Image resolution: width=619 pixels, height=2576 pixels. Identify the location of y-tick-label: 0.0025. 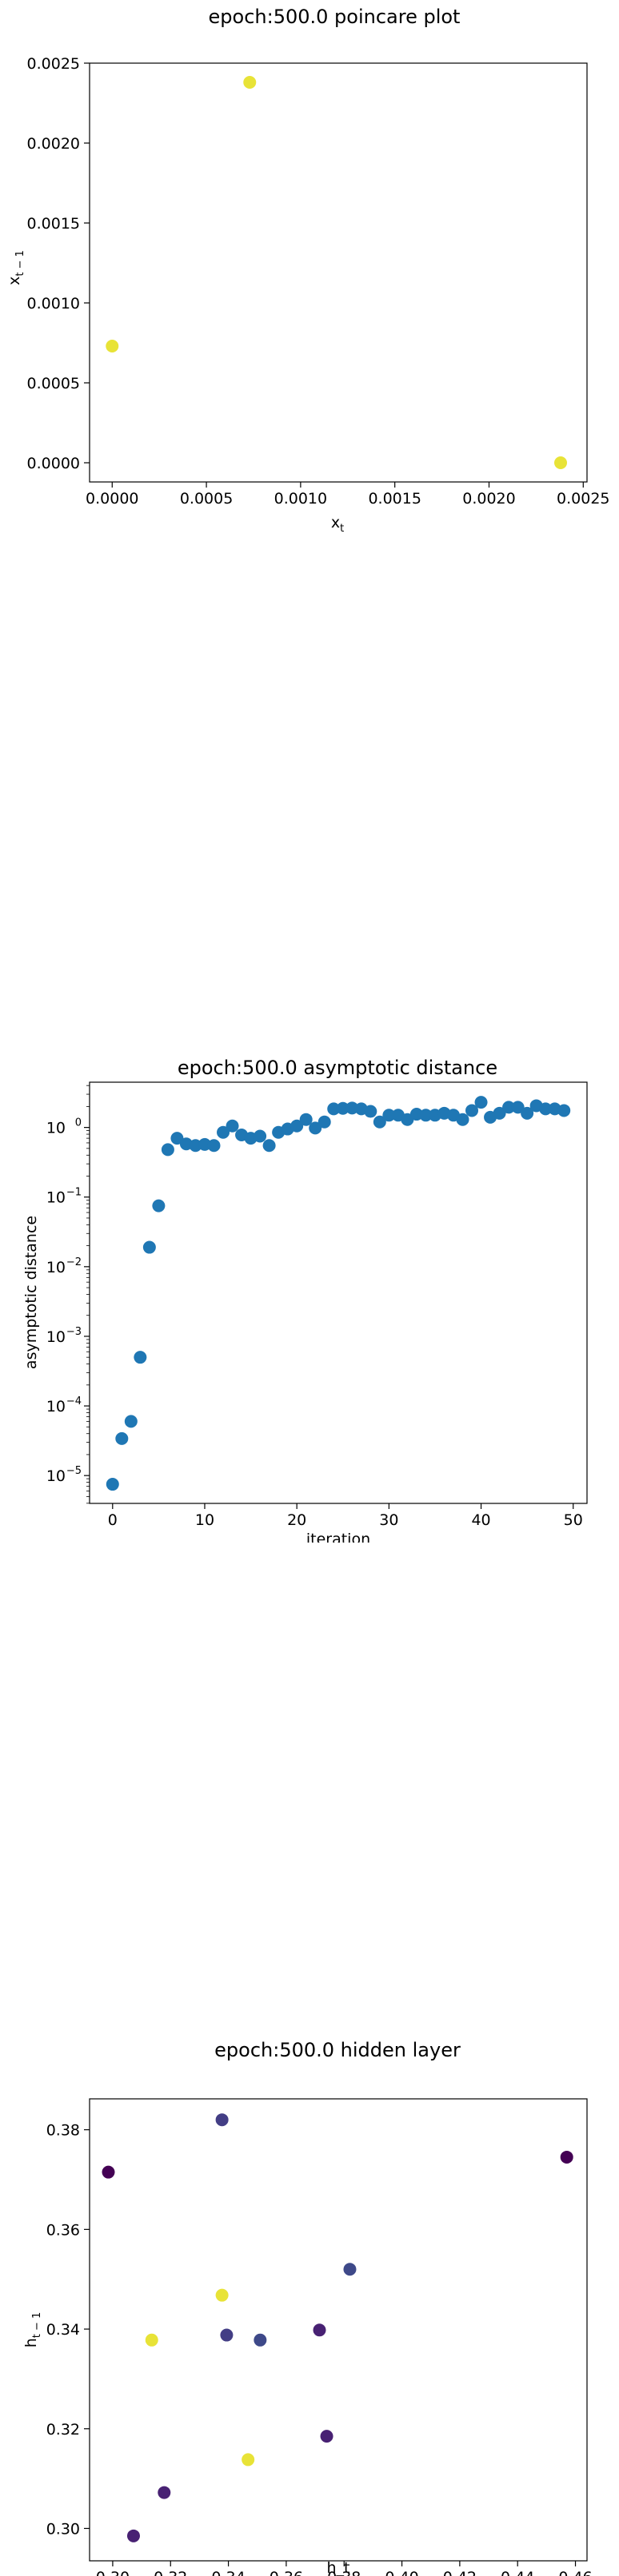
(53, 64).